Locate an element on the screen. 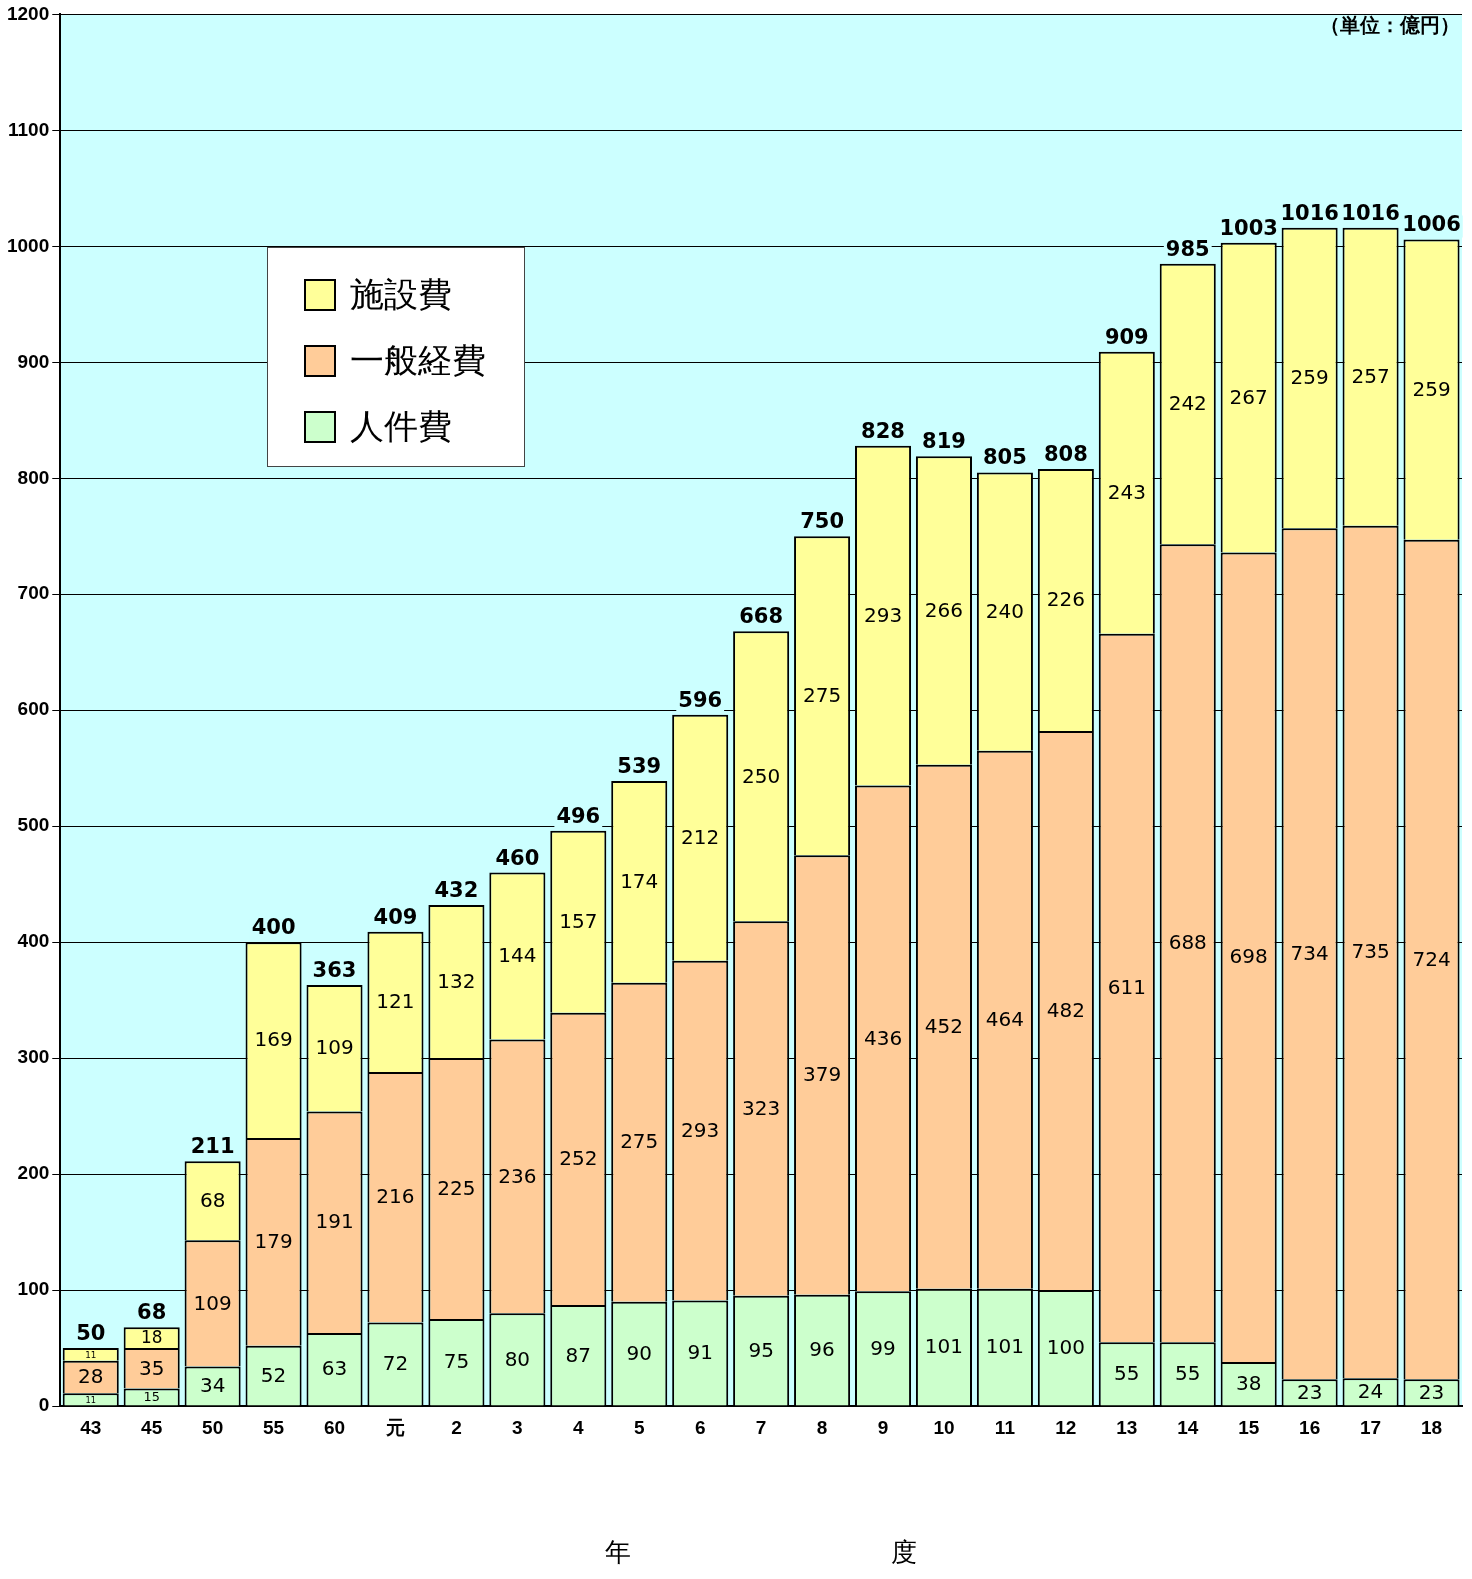 The width and height of the screenshot is (1472, 1579). data-label: 101 is located at coordinates (1005, 1346).